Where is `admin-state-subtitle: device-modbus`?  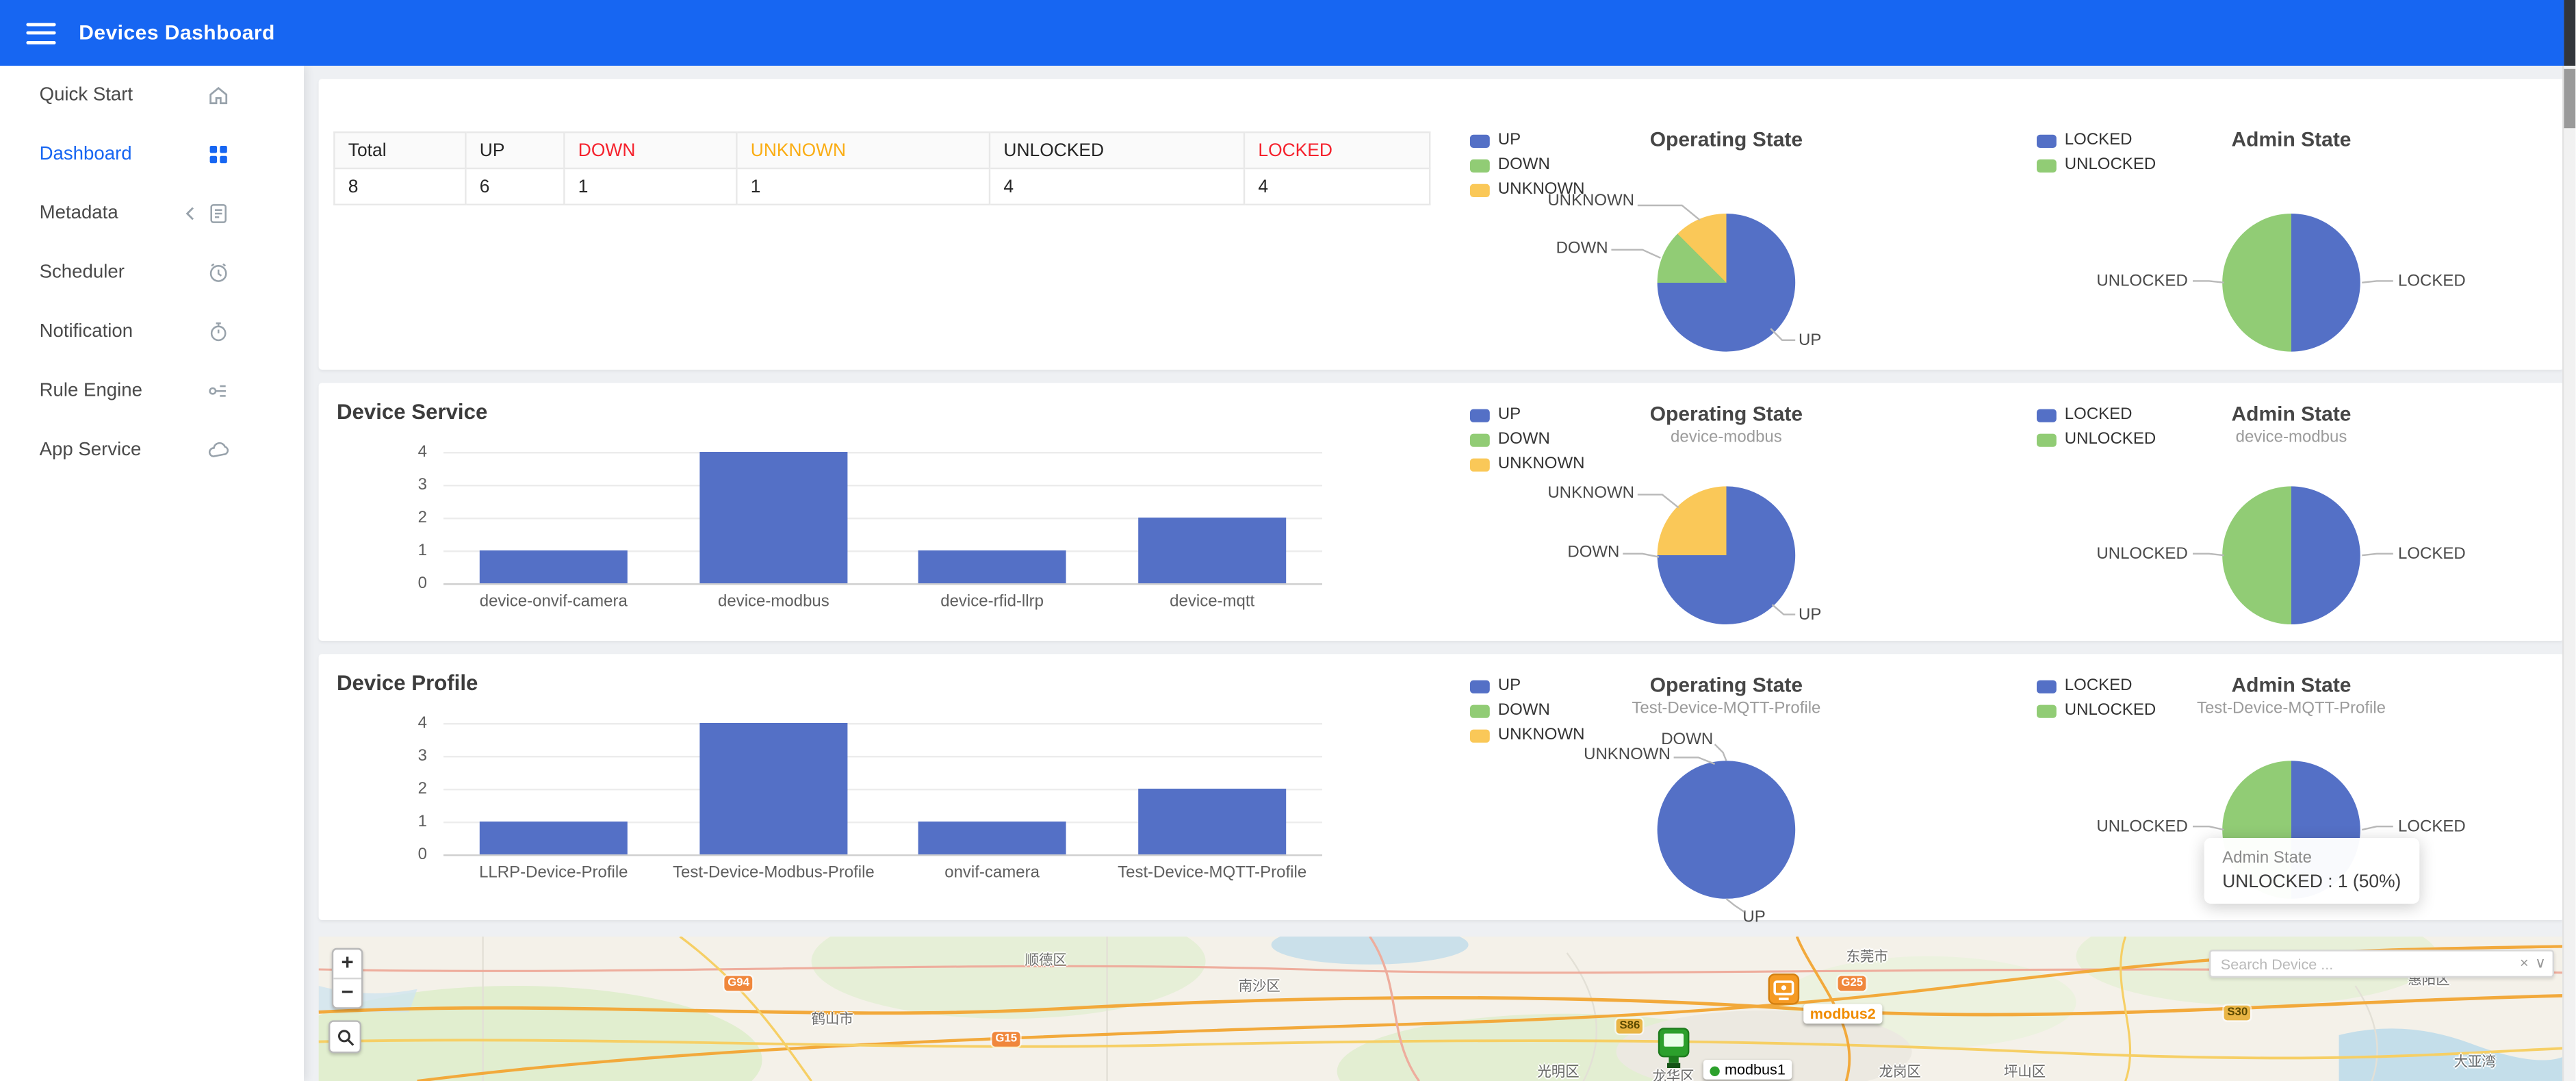 admin-state-subtitle: device-modbus is located at coordinates (2291, 438).